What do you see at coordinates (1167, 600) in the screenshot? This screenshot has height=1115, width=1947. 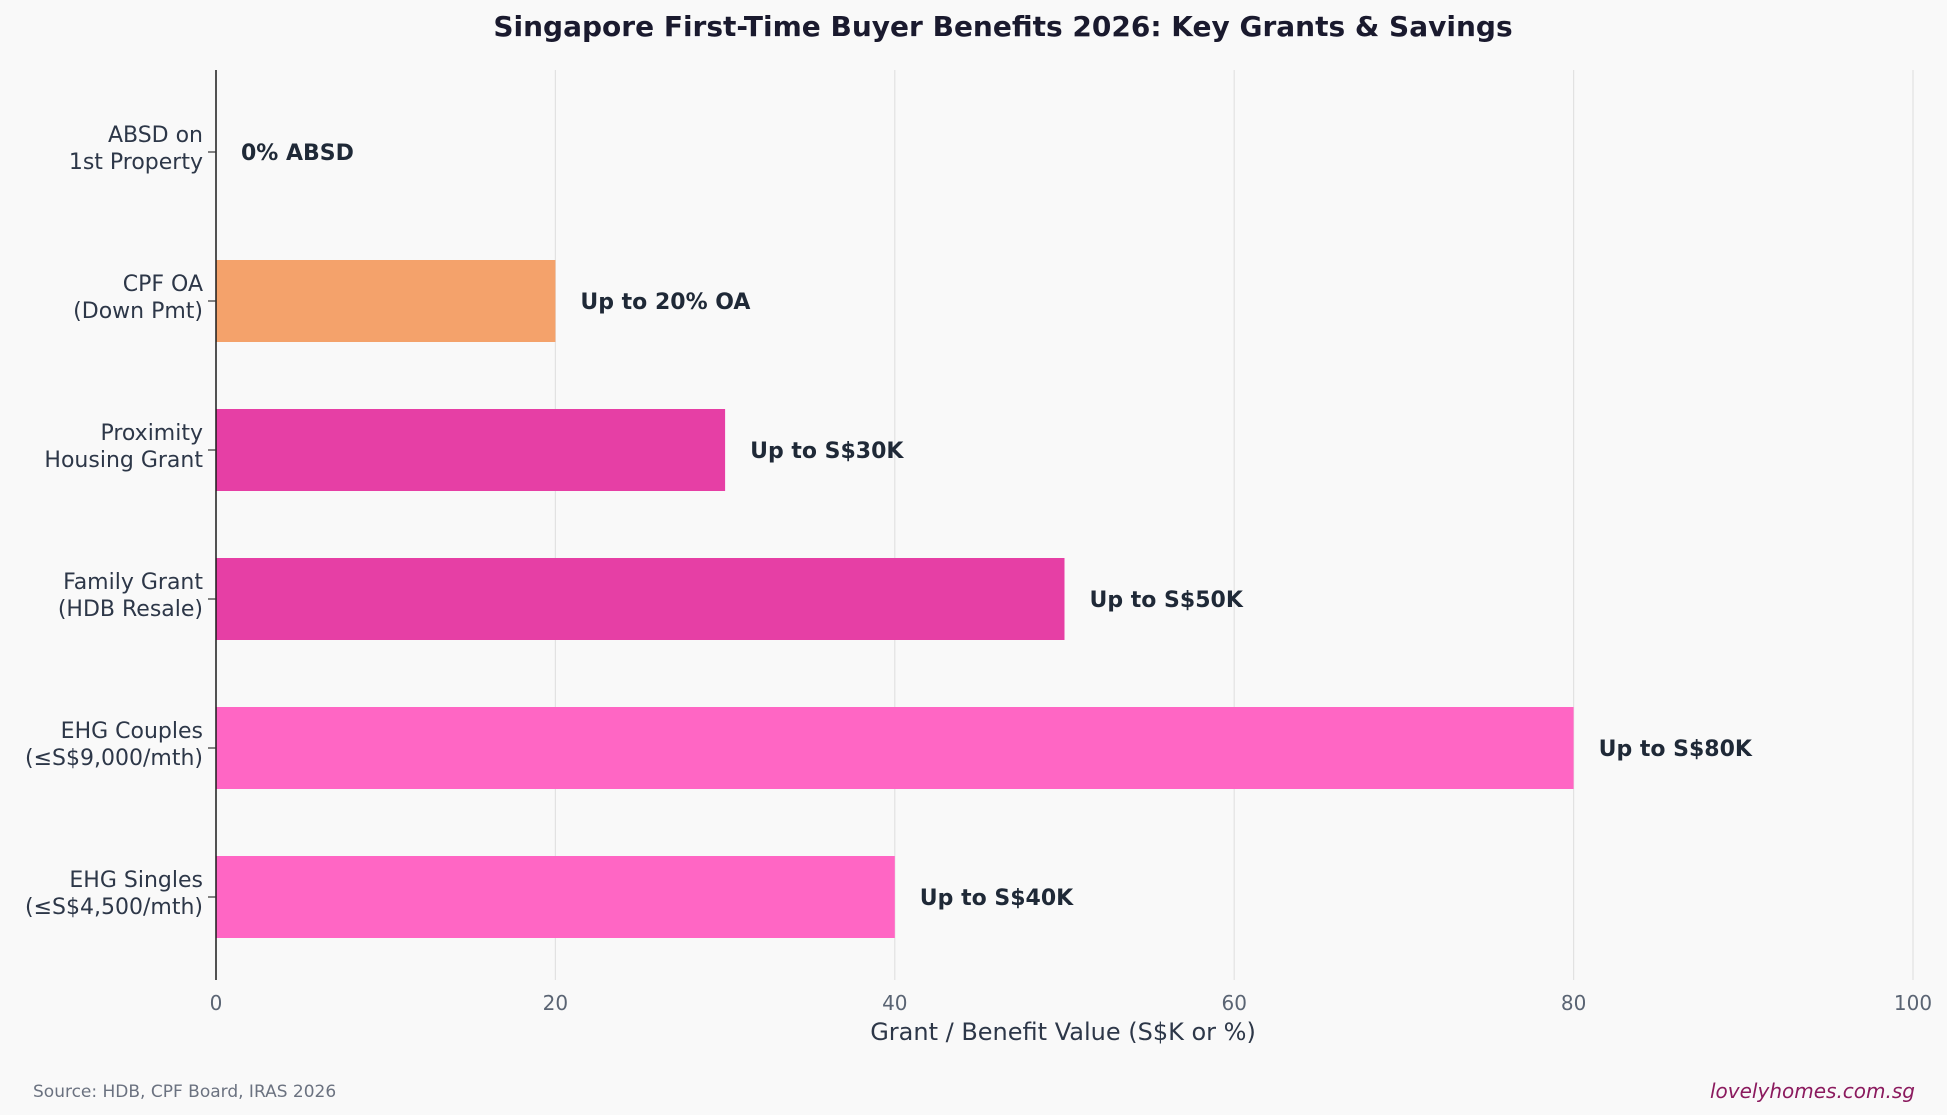 I see `data-label: Up to S$50K` at bounding box center [1167, 600].